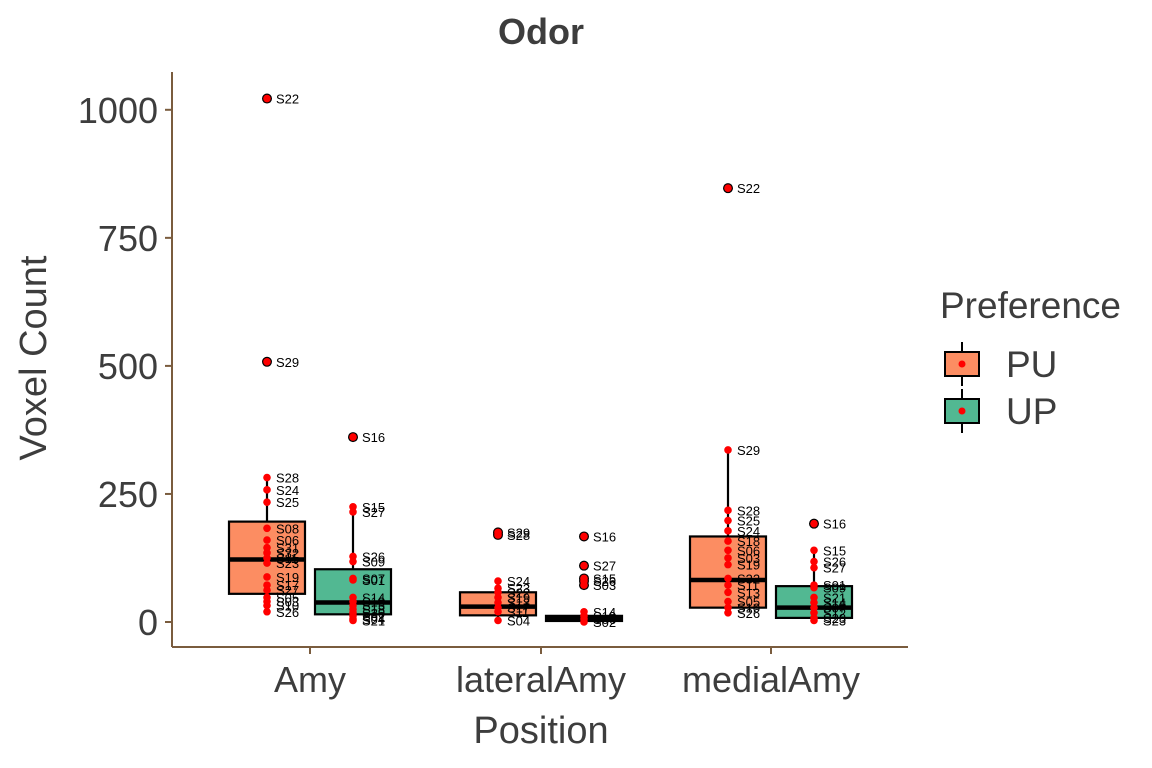 The image size is (1152, 768). Describe the element at coordinates (128, 238) in the screenshot. I see `y-tick-label: 750` at that location.